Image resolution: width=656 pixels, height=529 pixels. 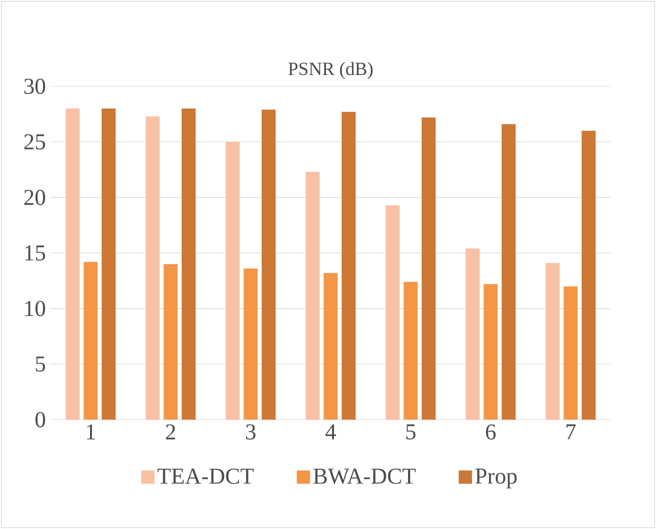 What do you see at coordinates (491, 432) in the screenshot?
I see `x-tick-label: 6` at bounding box center [491, 432].